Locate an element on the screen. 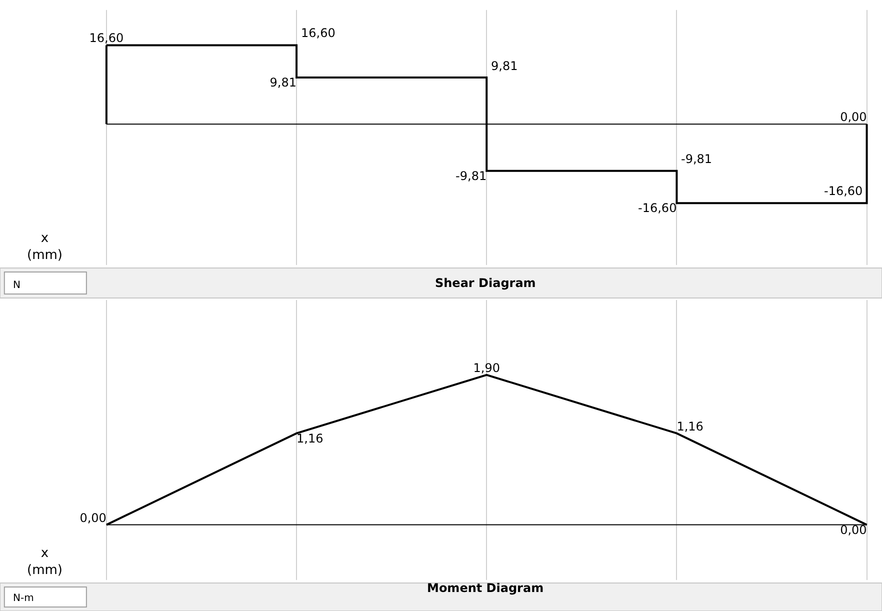 Image resolution: width=882 pixels, height=611 pixels. annotation: -9,81 is located at coordinates (696, 159).